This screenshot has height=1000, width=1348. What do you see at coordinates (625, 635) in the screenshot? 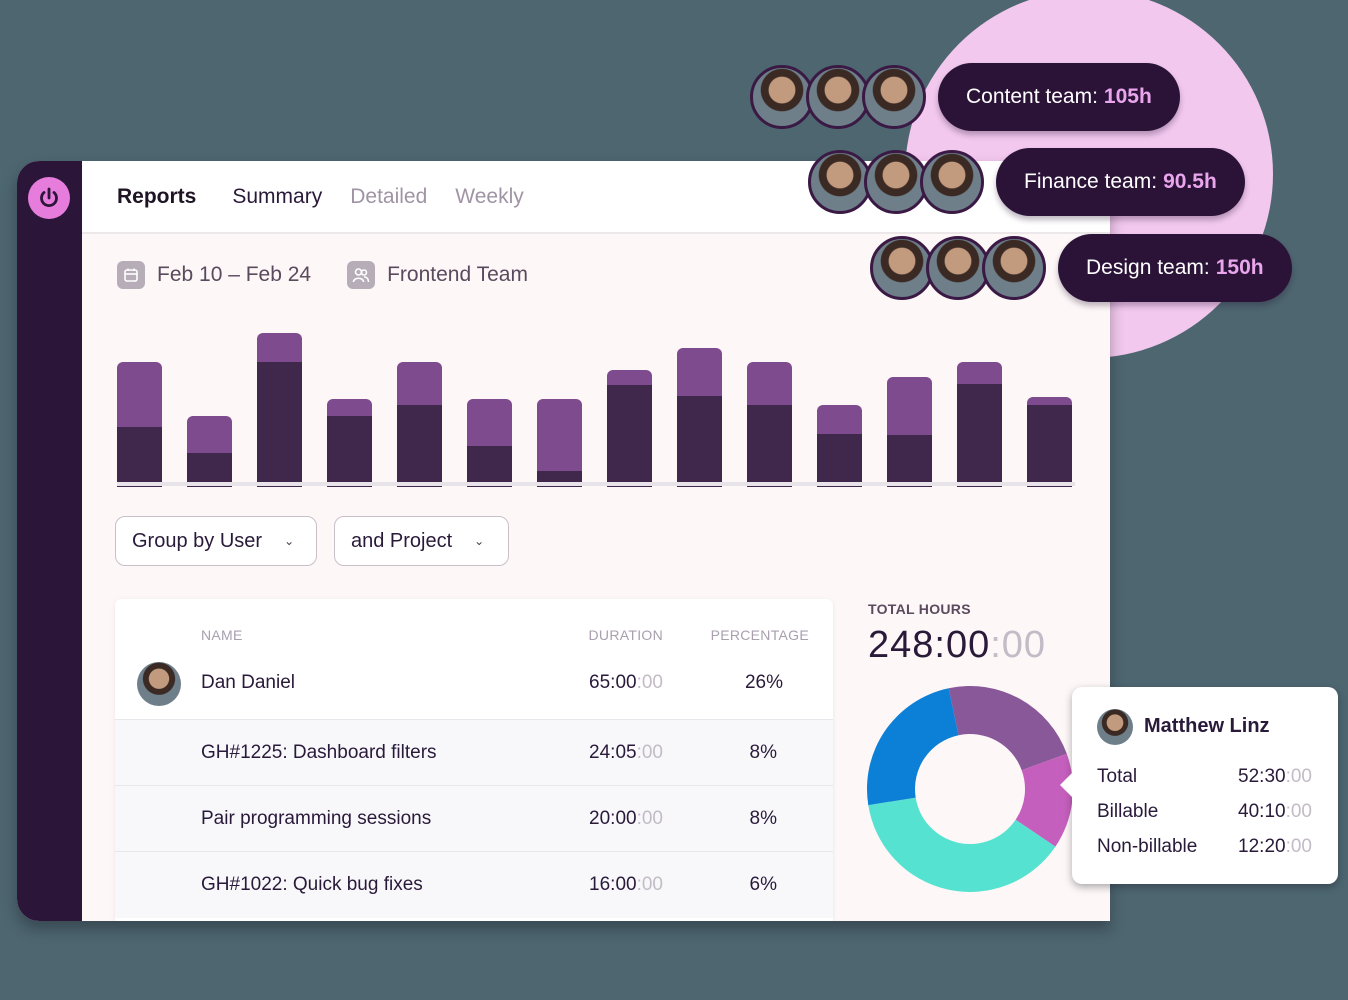
I see `column-header-duration: DURATION` at bounding box center [625, 635].